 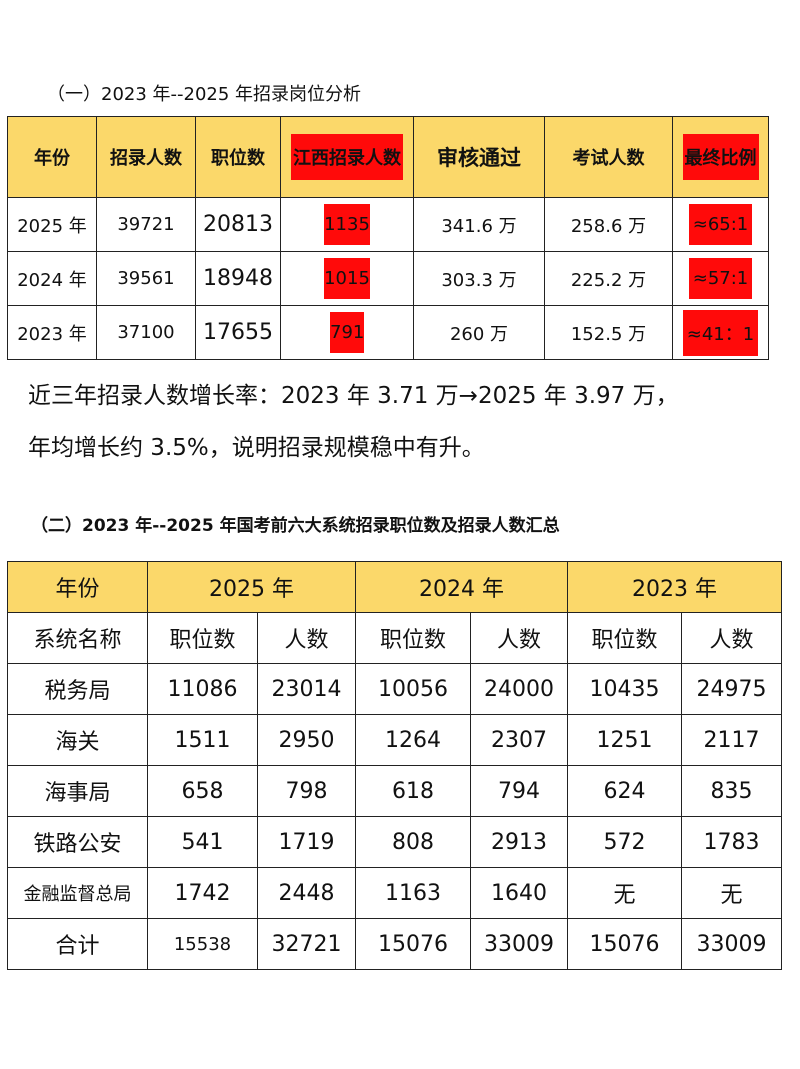 I want to click on header-jiangxi: 江西招录人数, so click(x=347, y=157).